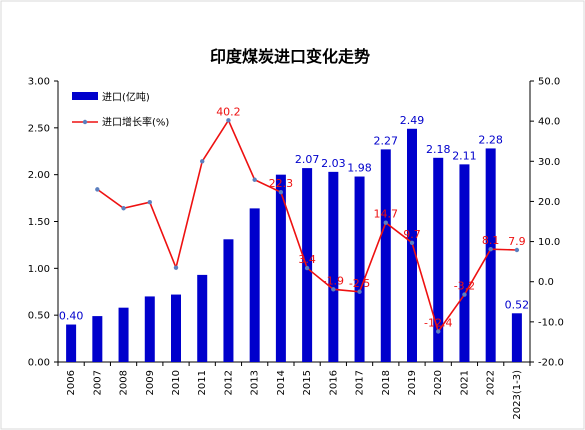 The width and height of the screenshot is (585, 430). I want to click on y-right-tick-label: 10.0, so click(549, 242).